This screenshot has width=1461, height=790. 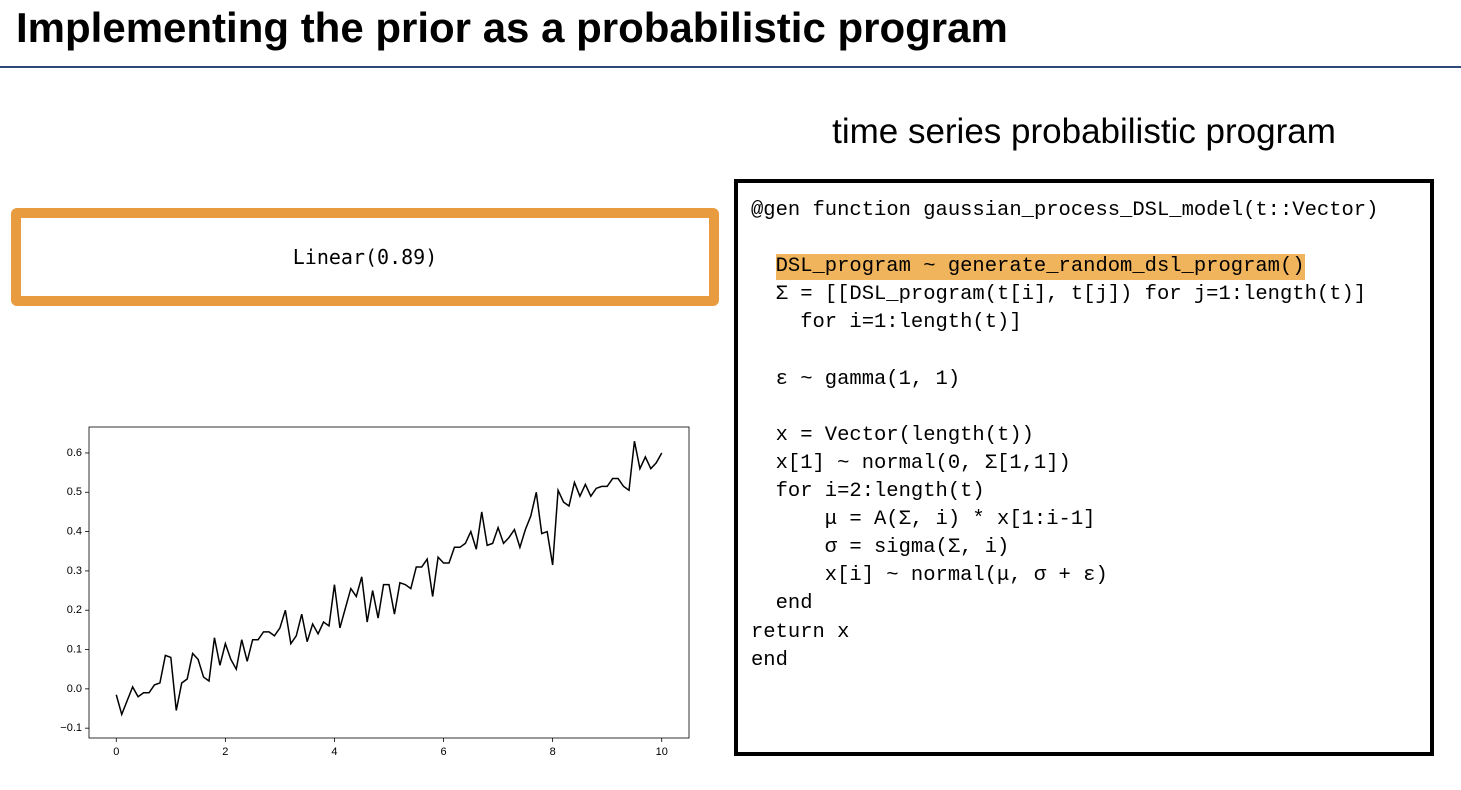 I want to click on y-tick-label: 0.0, so click(x=74, y=689).